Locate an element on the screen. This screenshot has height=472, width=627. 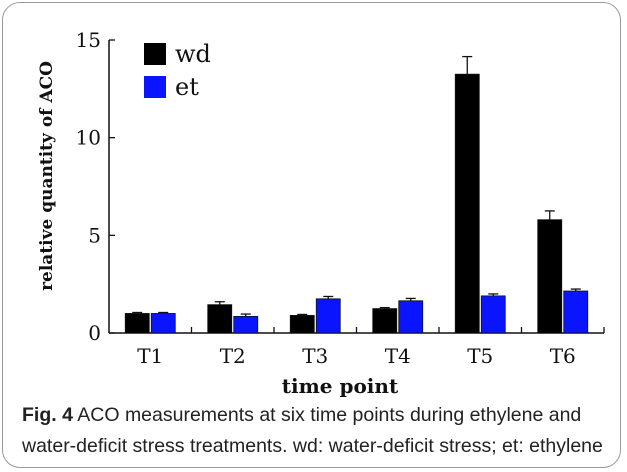
bar-et-T1 is located at coordinates (163, 323).